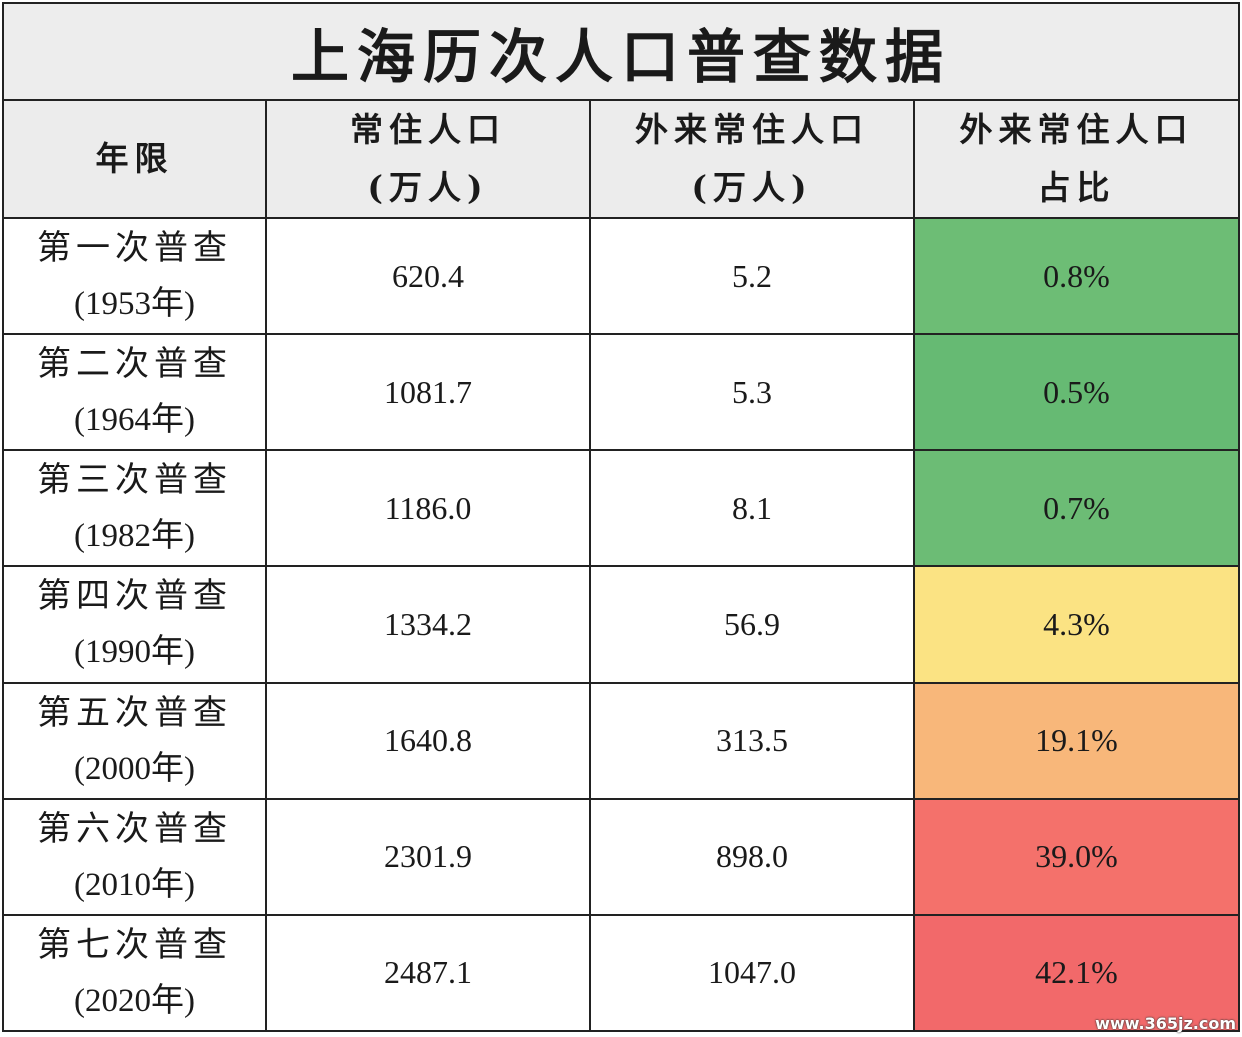 Image resolution: width=1242 pixels, height=1037 pixels. Describe the element at coordinates (134, 740) in the screenshot. I see `census-cell: 第五次普查 (2000年)` at that location.